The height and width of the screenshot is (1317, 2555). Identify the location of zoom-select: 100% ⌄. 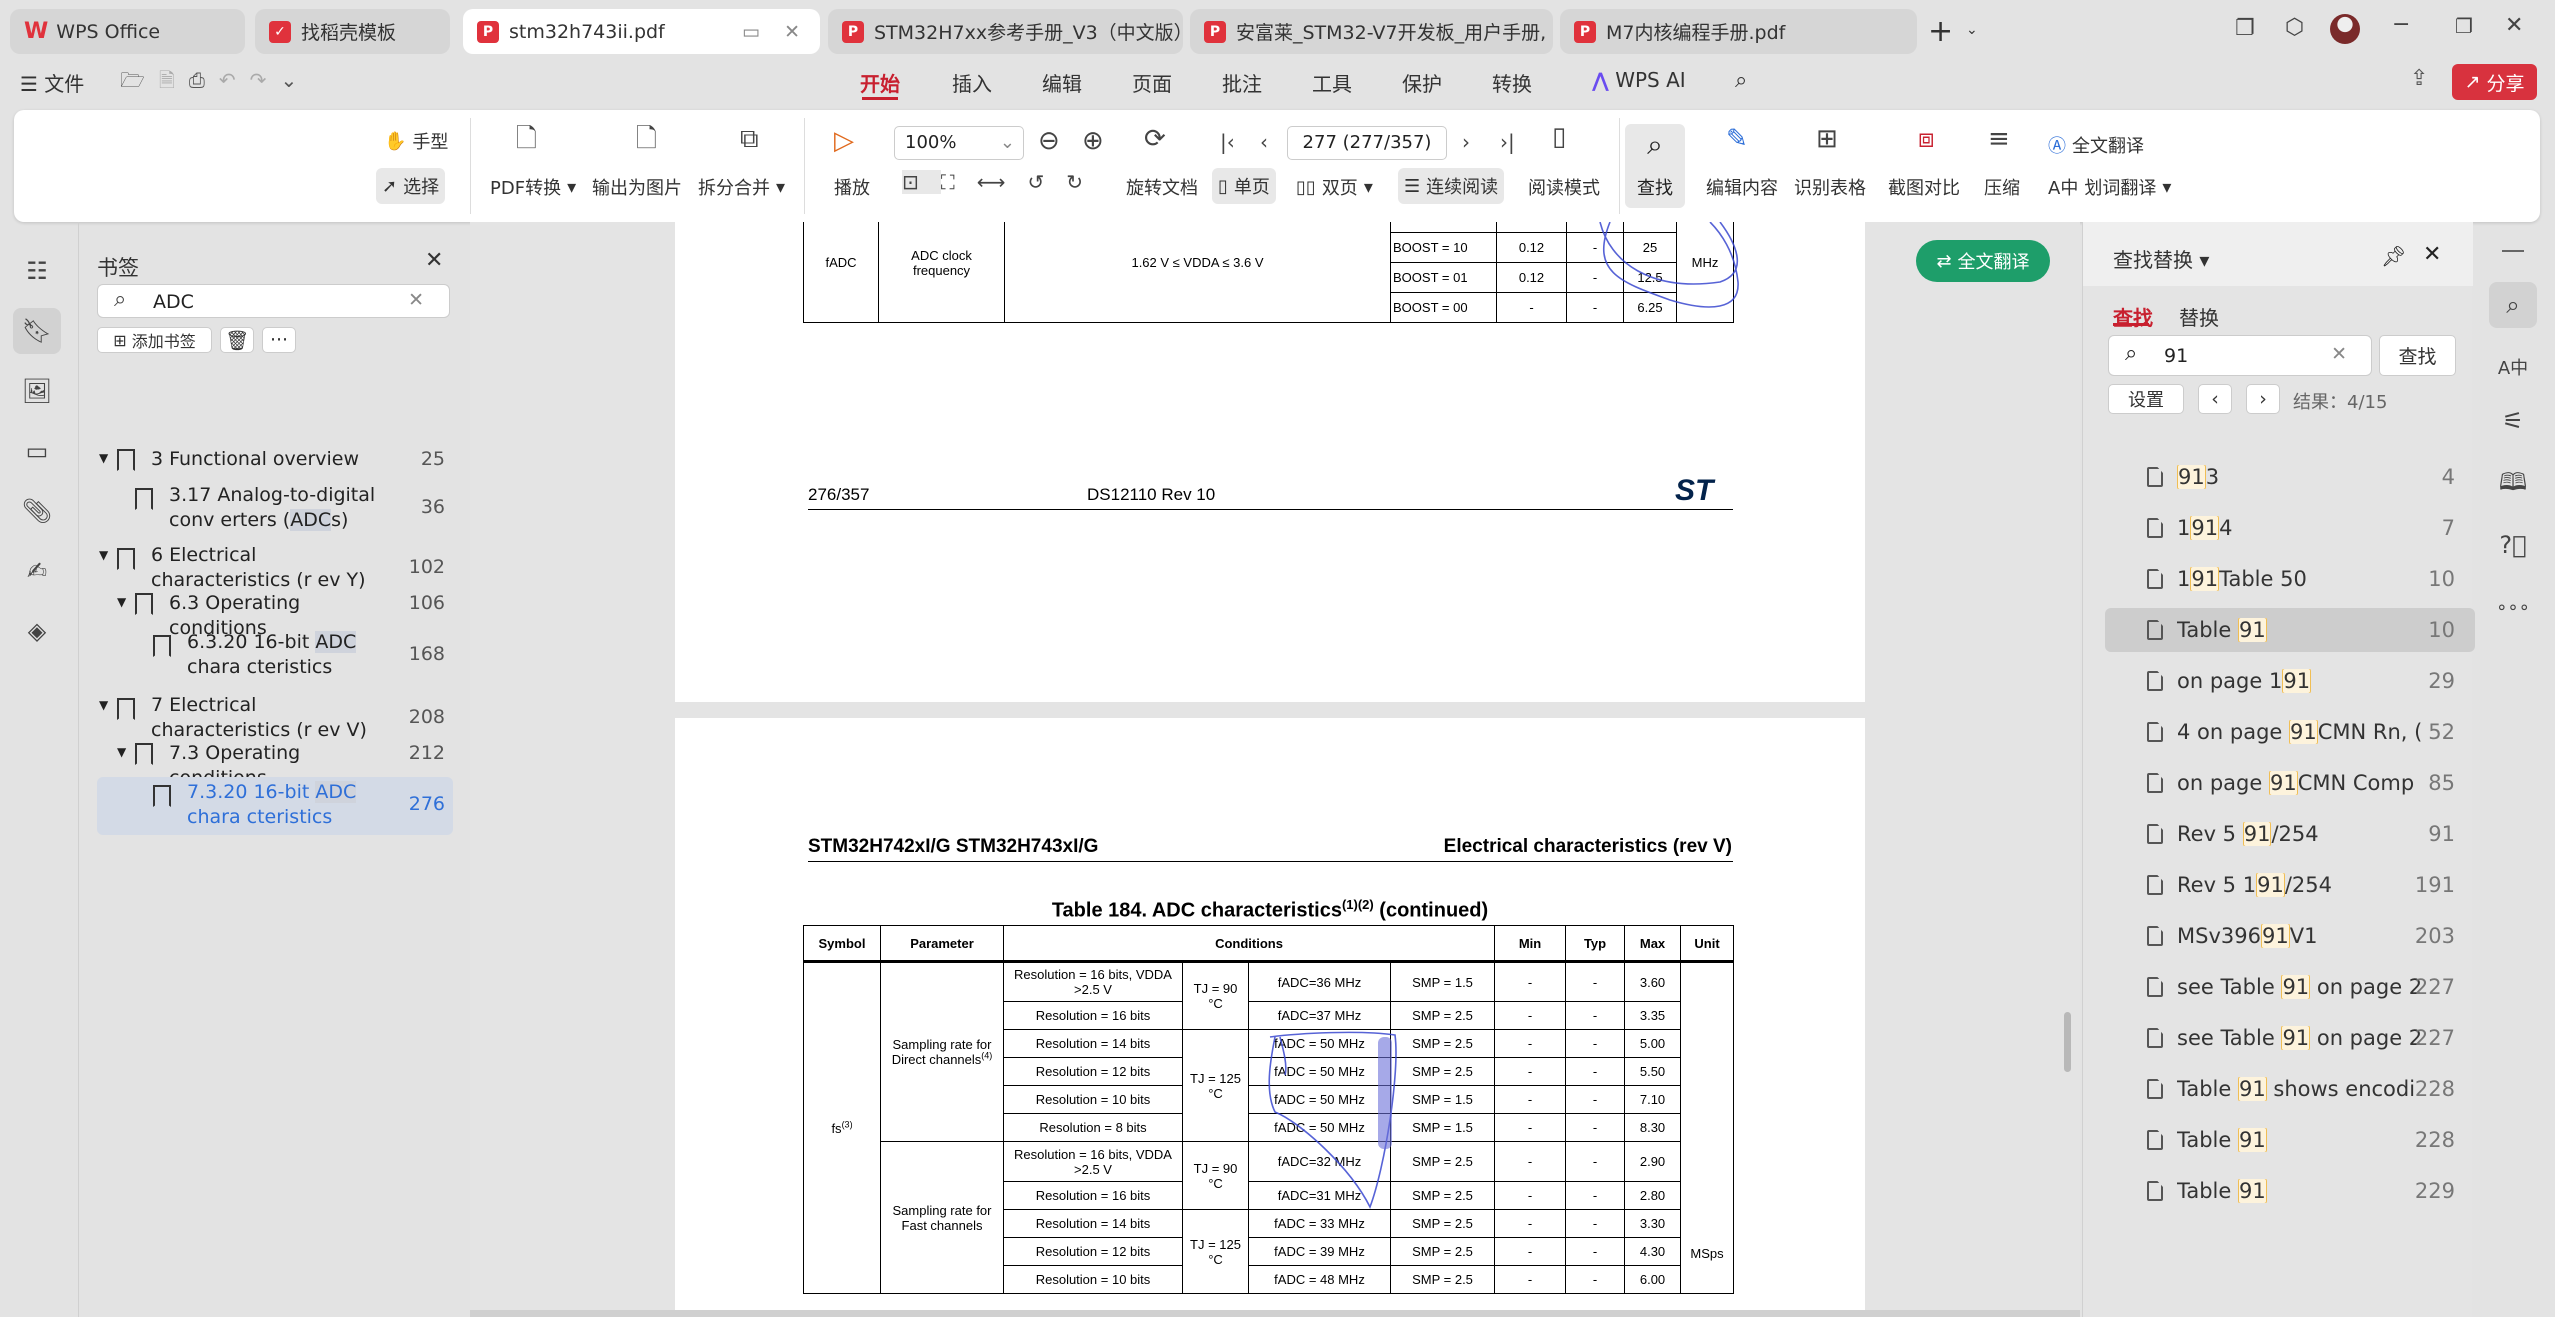
(959, 143).